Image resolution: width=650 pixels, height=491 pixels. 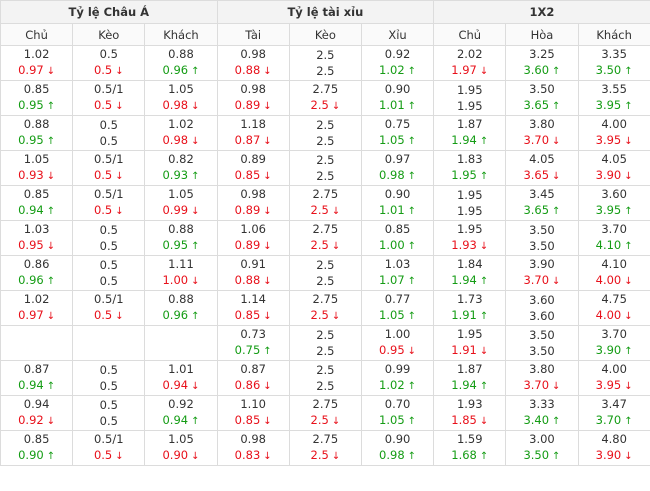 I want to click on opening-odds: 0.75, so click(x=397, y=124).